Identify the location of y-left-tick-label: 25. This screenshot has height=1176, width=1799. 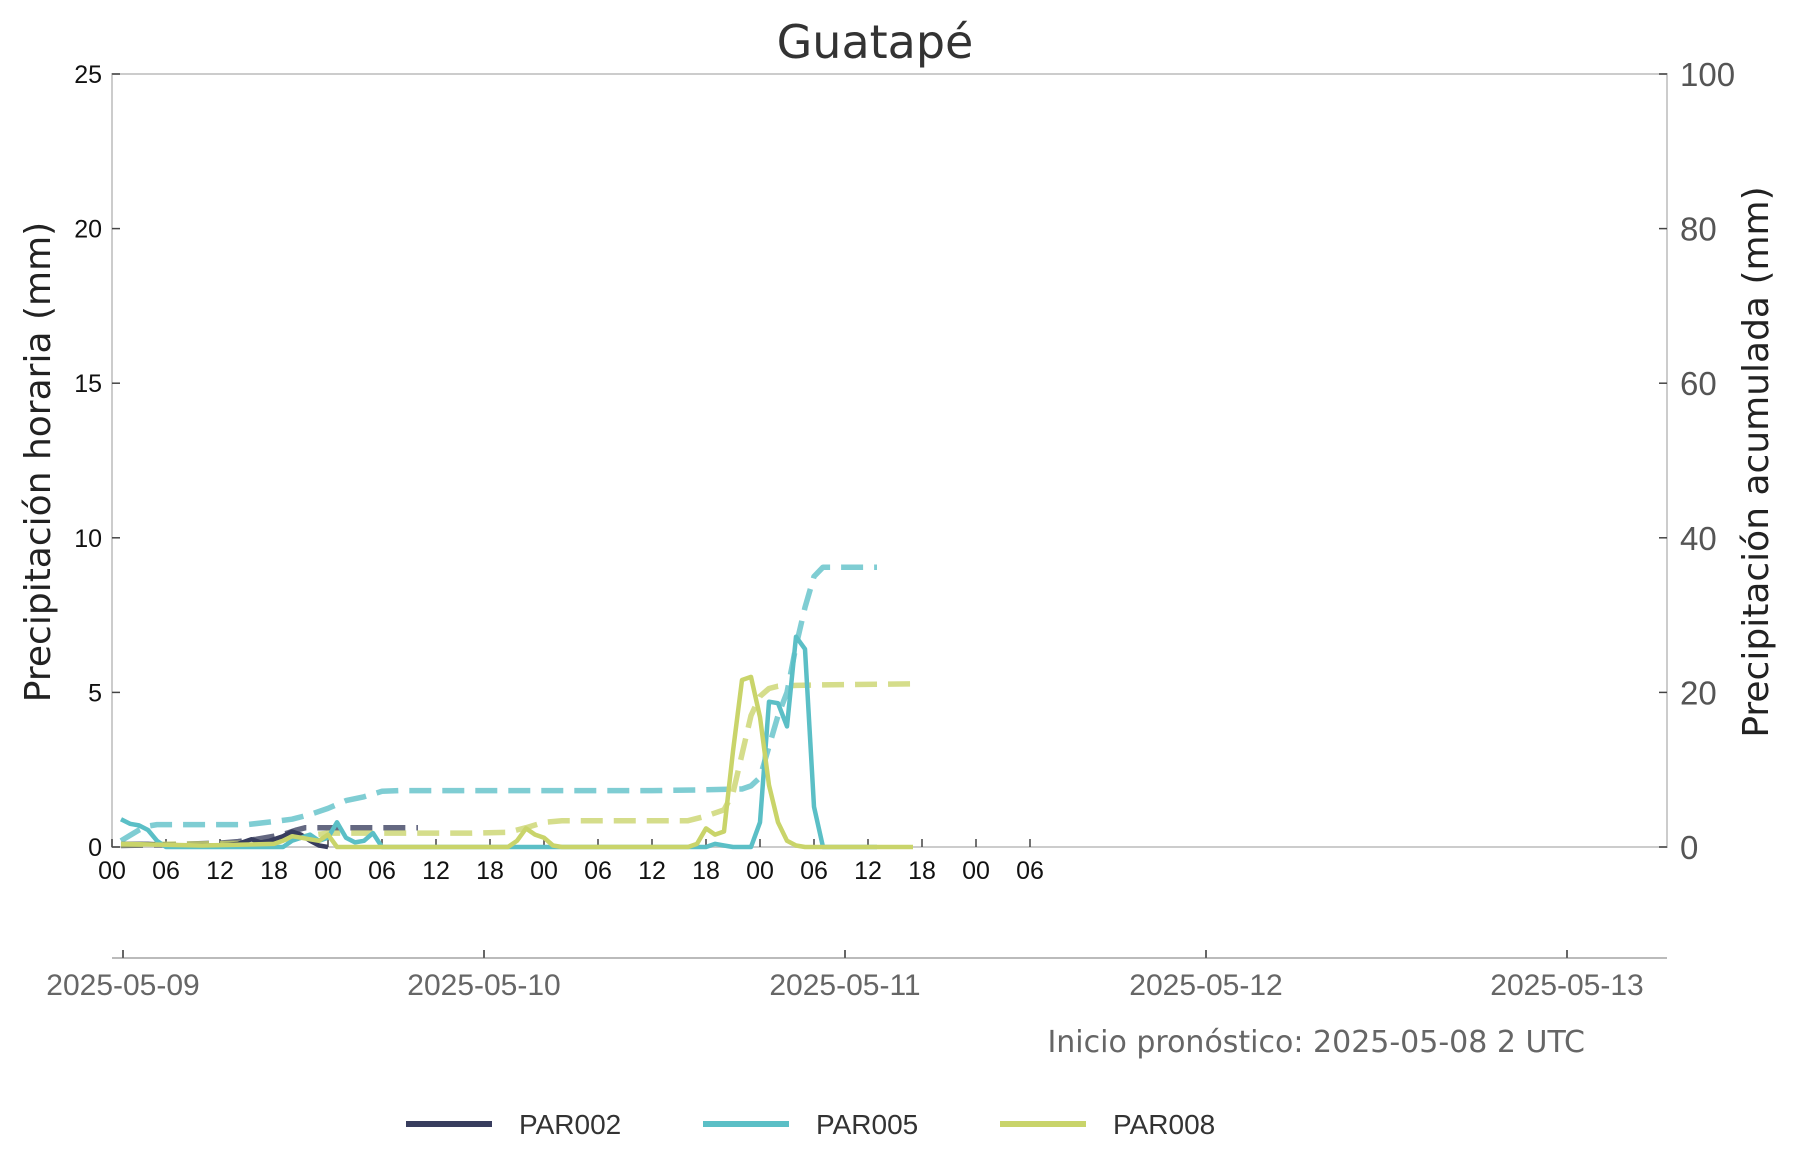
(88, 75).